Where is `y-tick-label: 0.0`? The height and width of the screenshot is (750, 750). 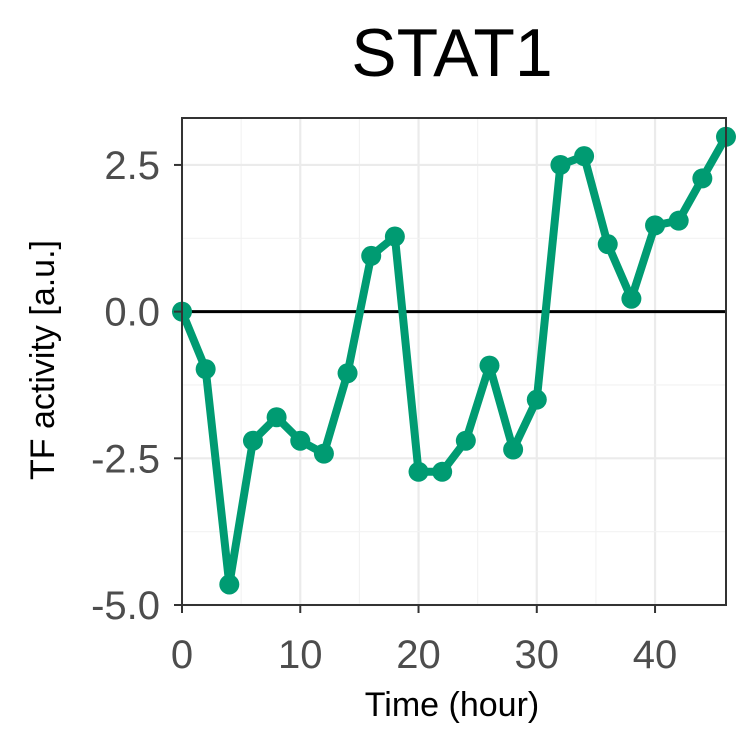
y-tick-label: 0.0 is located at coordinates (132, 313).